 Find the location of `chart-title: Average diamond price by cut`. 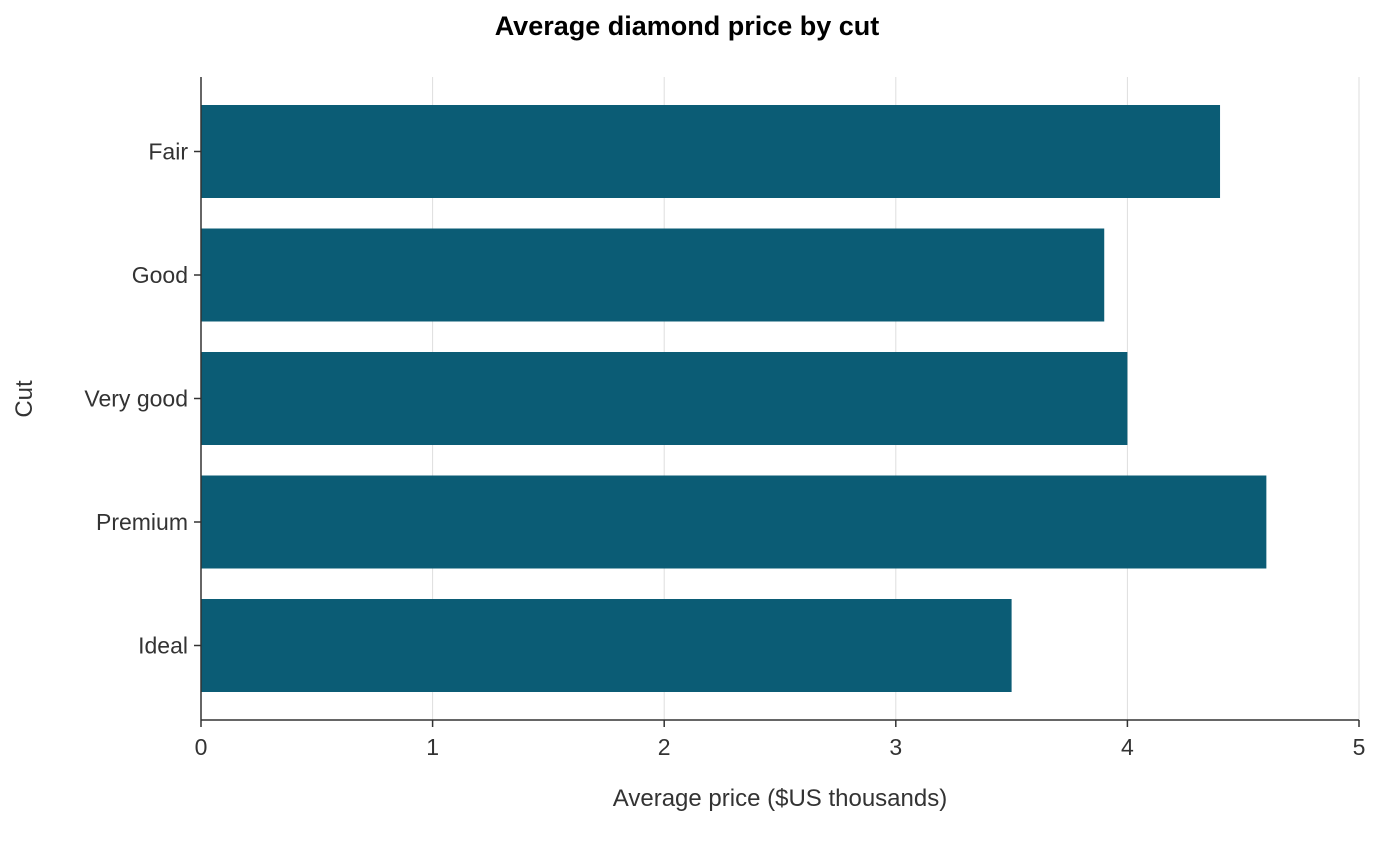

chart-title: Average diamond price by cut is located at coordinates (687, 26).